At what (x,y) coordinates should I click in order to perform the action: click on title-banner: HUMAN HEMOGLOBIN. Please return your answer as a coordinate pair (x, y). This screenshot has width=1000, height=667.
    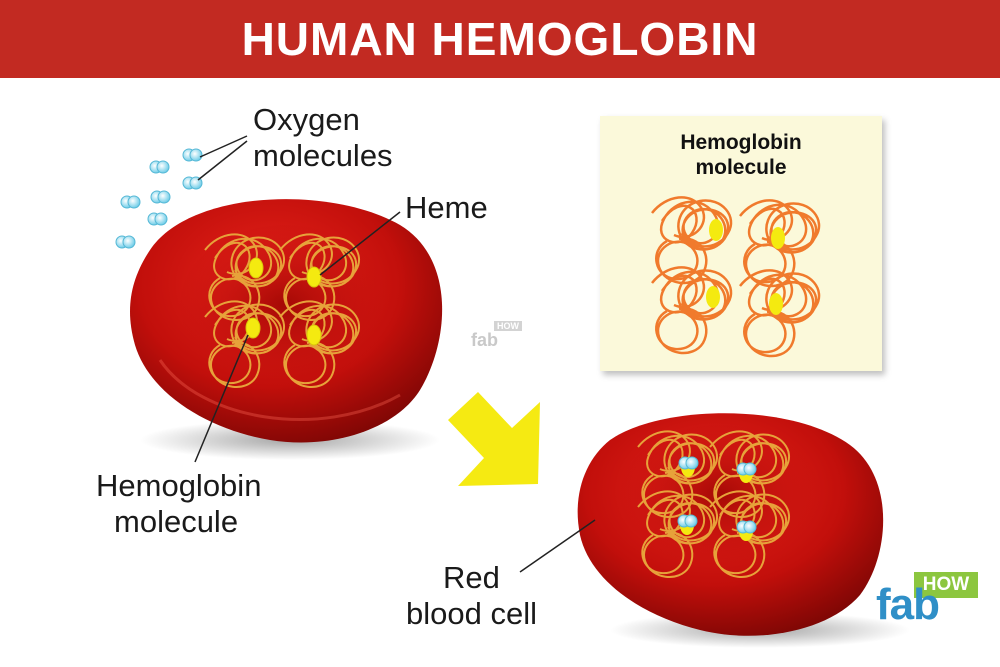
    Looking at the image, I should click on (500, 39).